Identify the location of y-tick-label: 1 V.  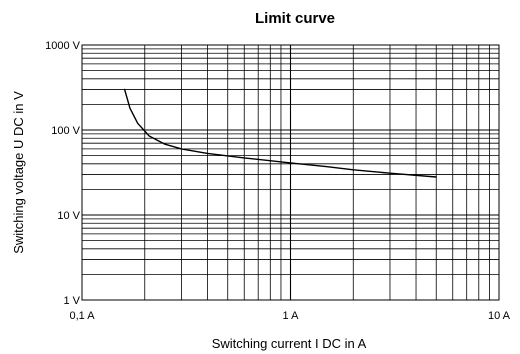
(71, 301).